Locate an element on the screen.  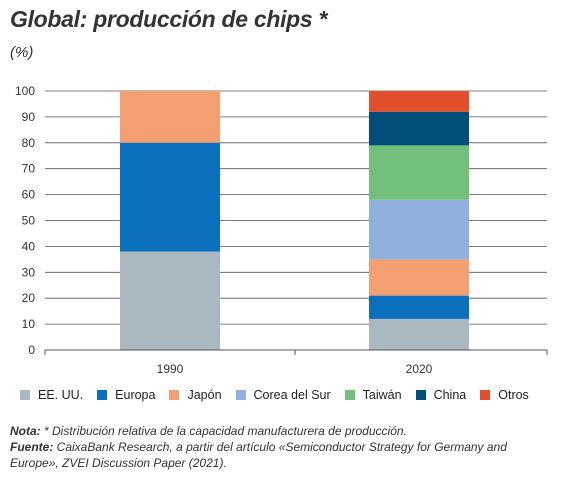
y-tick-label: 80 is located at coordinates (29, 143).